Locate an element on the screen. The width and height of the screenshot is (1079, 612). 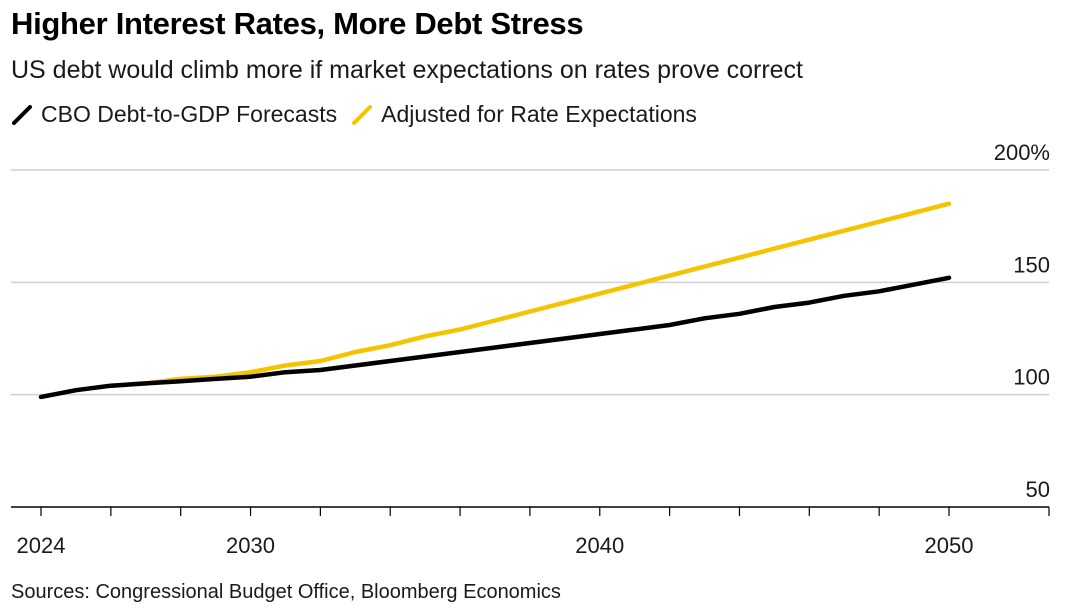
legend-label-cbo: CBO Debt-to-GDP Forecasts is located at coordinates (189, 114).